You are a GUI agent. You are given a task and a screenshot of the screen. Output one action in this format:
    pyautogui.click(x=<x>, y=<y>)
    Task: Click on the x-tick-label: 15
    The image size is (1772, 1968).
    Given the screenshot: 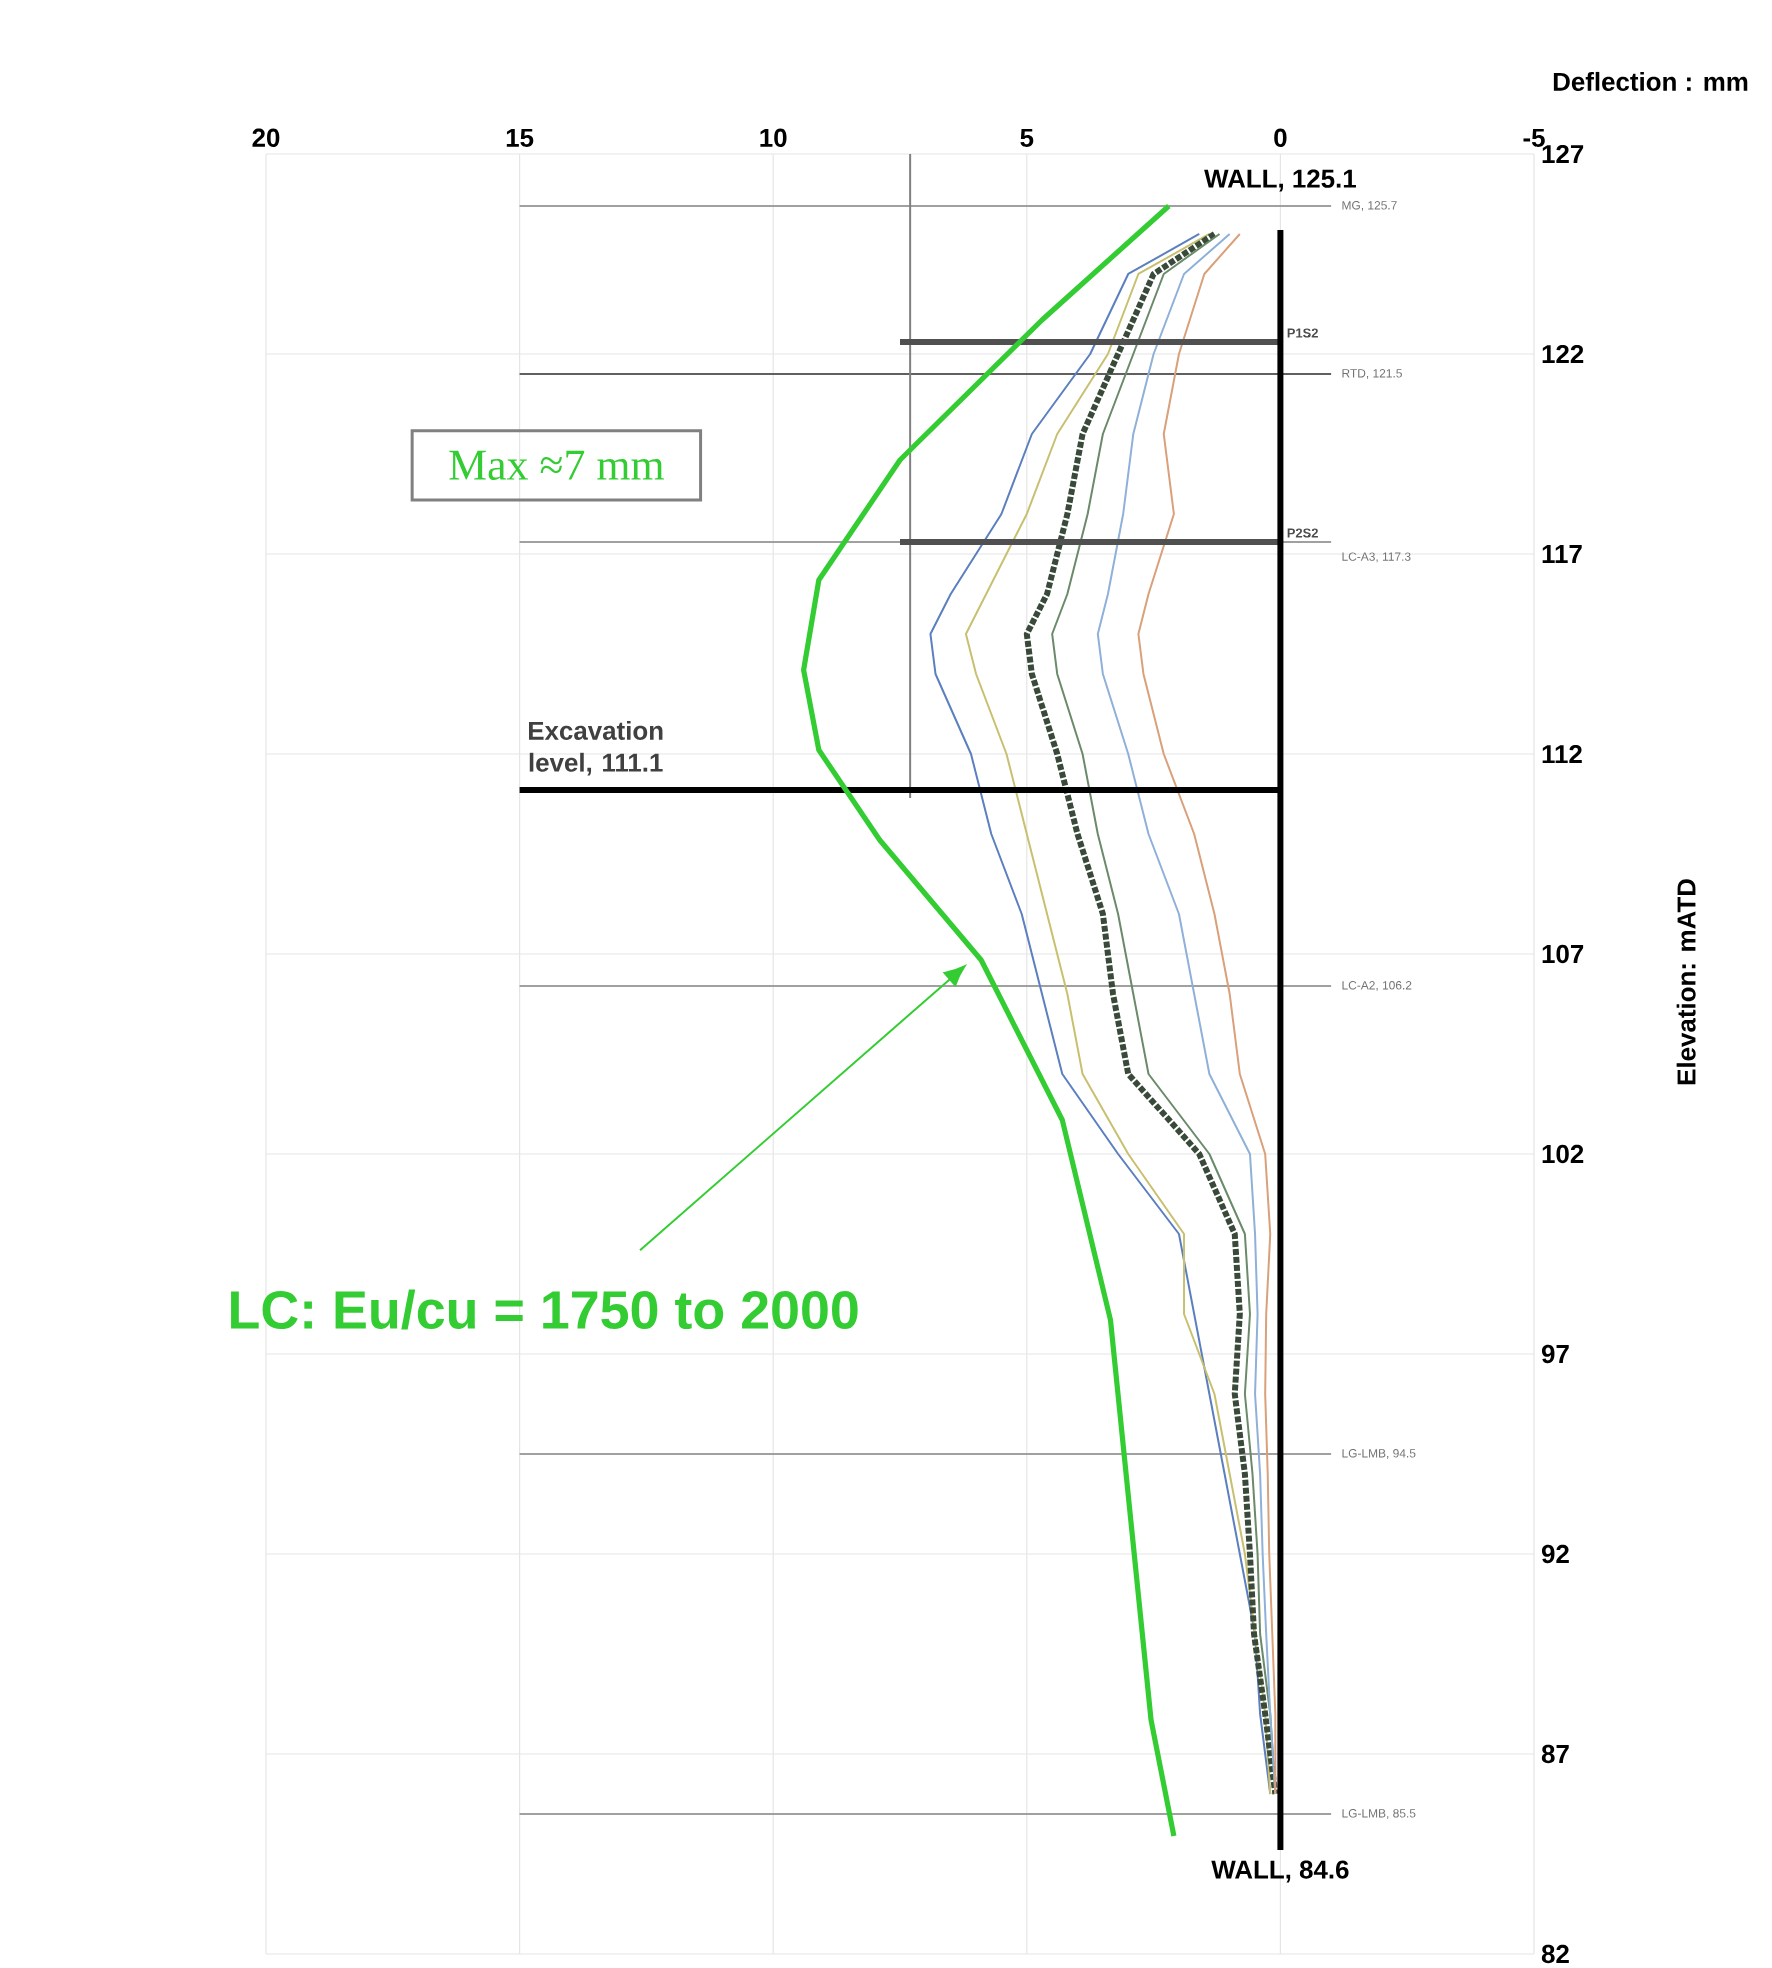 What is the action you would take?
    pyautogui.click(x=520, y=137)
    